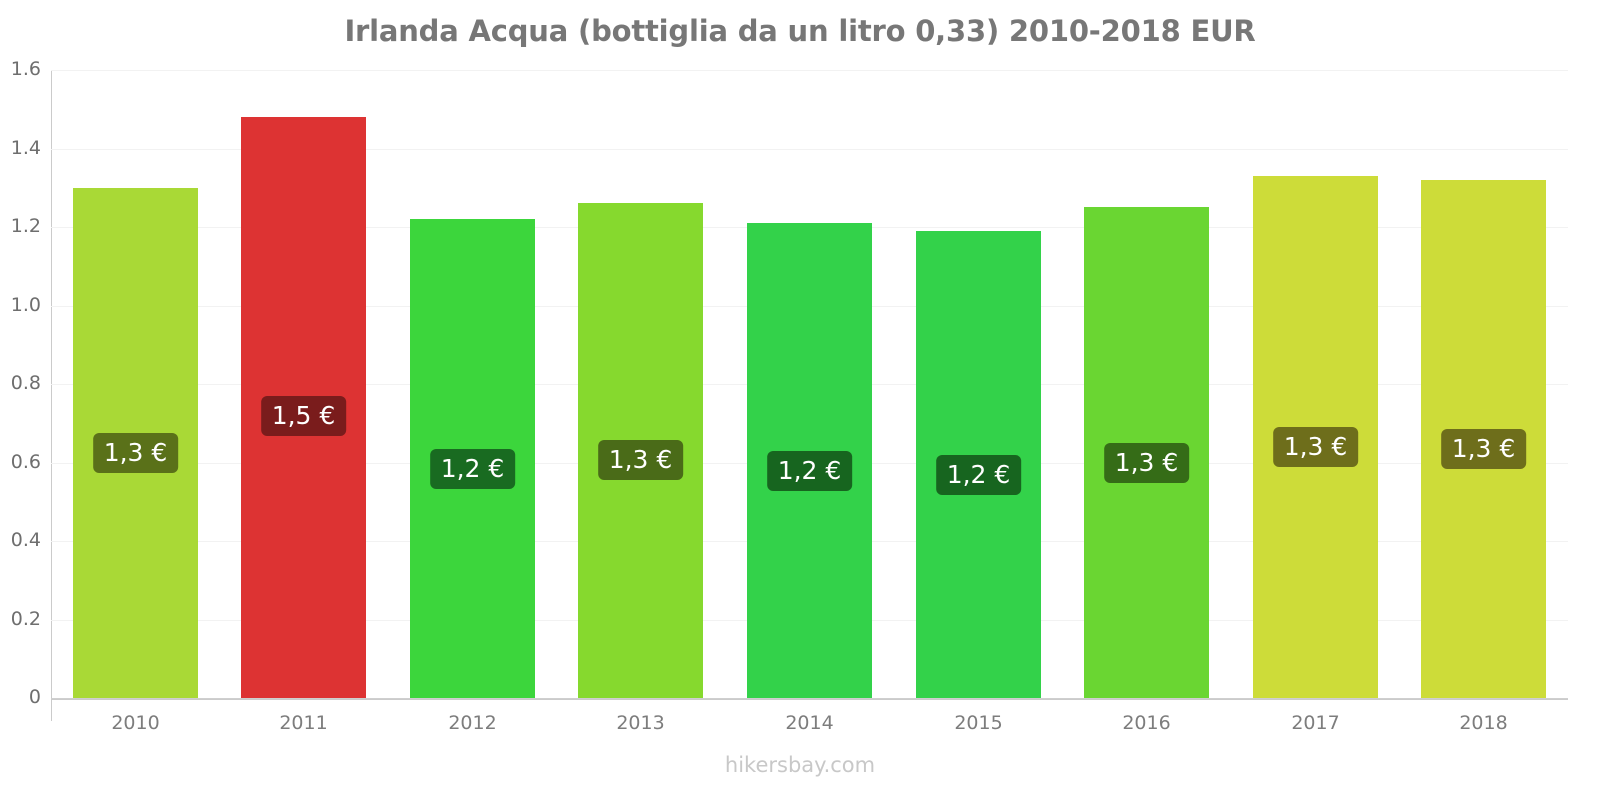  Describe the element at coordinates (25, 147) in the screenshot. I see `y-axis-tick-label: 1.4` at that location.